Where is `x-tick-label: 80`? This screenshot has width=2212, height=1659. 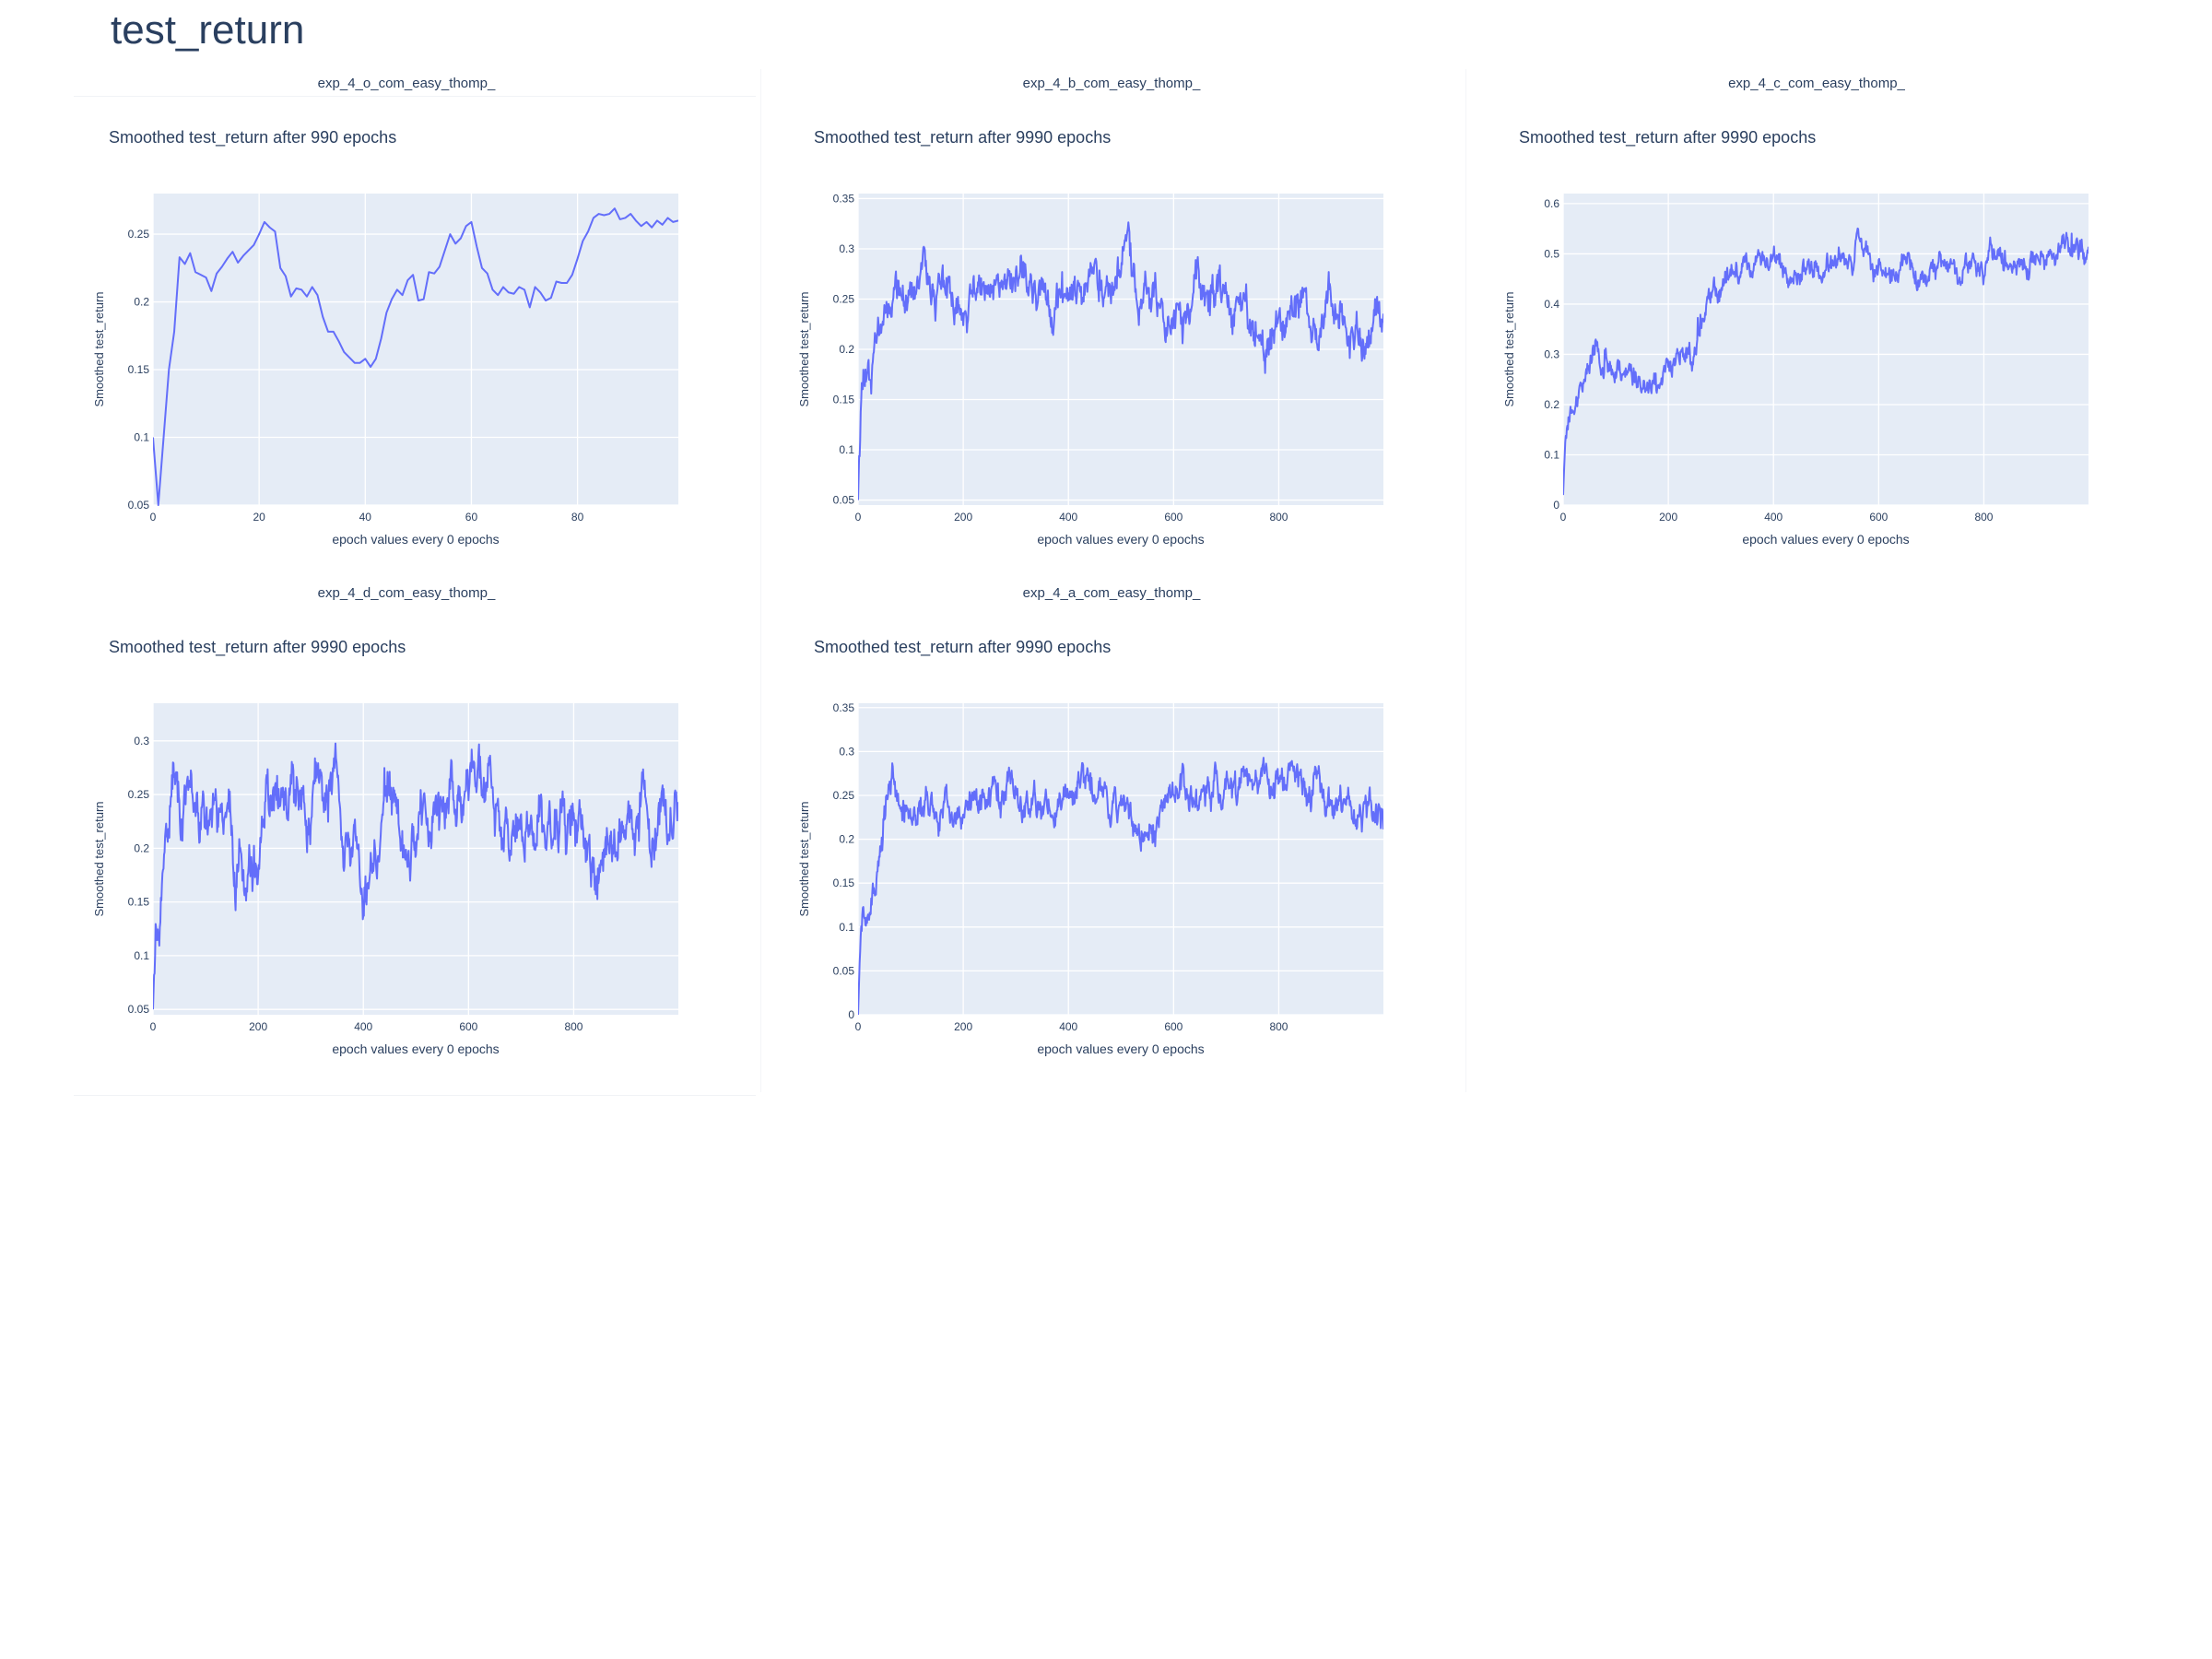 x-tick-label: 80 is located at coordinates (577, 517).